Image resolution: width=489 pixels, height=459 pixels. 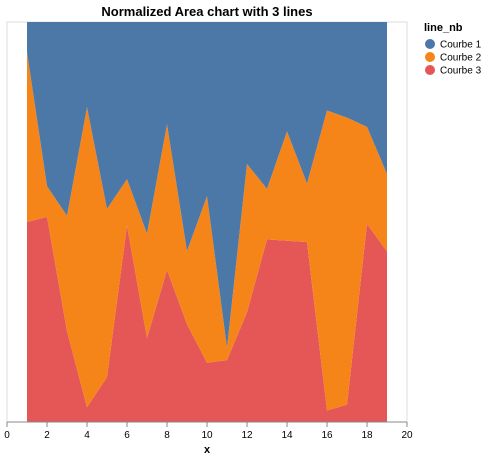 I want to click on chart-title: Normalized Area chart with 3 lines, so click(x=206, y=11).